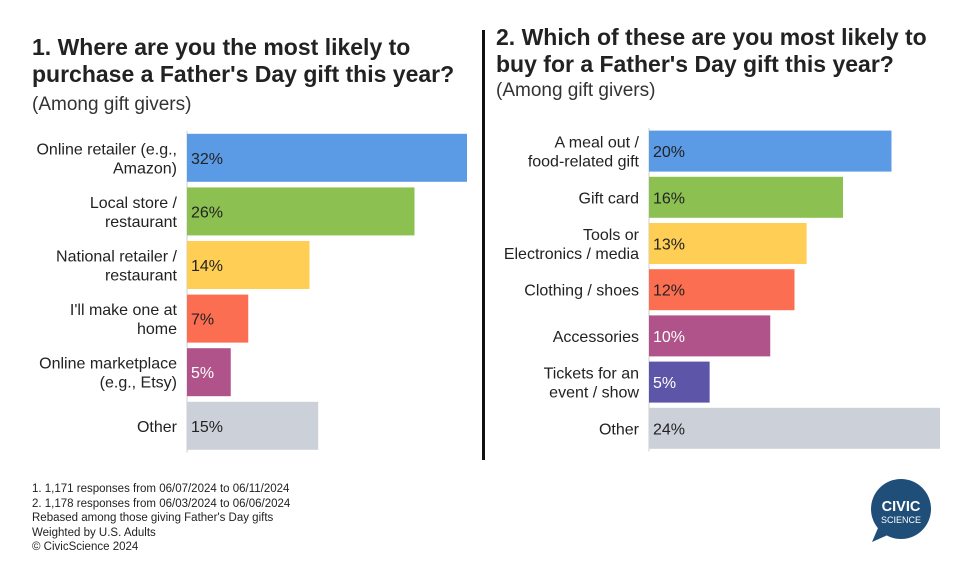  What do you see at coordinates (207, 266) in the screenshot?
I see `chart-1-value-label-2: 14%` at bounding box center [207, 266].